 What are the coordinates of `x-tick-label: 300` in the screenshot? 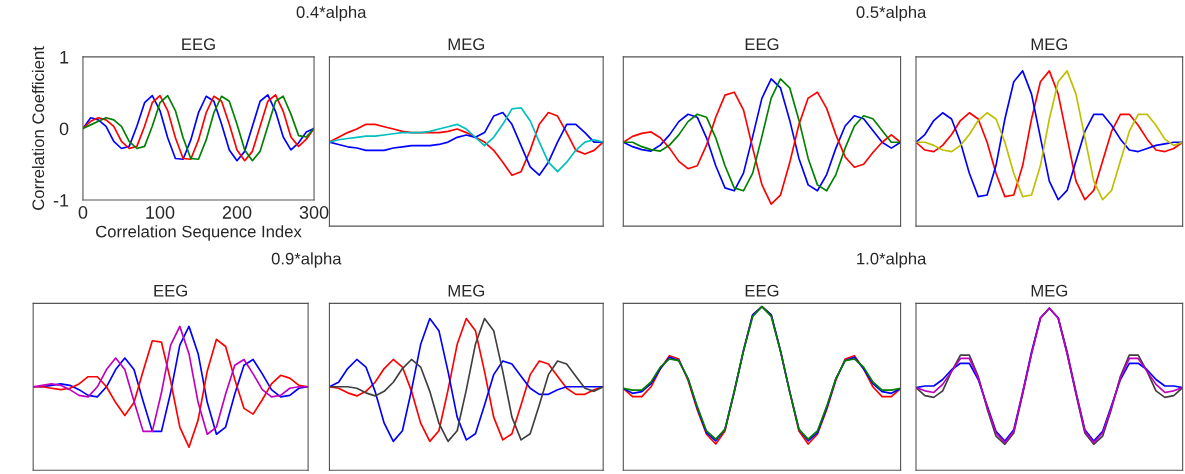 It's located at (314, 212).